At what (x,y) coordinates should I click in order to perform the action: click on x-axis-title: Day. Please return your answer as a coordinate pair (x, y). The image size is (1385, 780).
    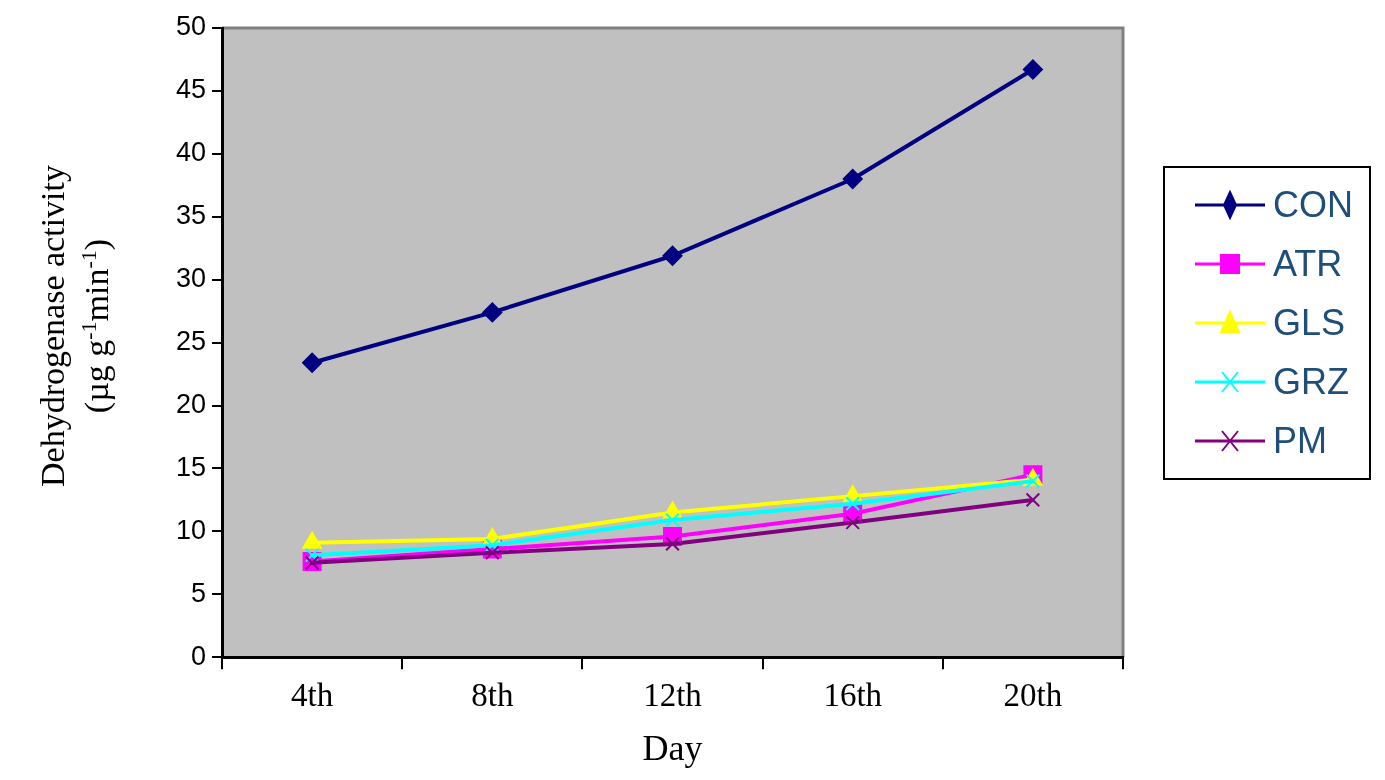
    Looking at the image, I should click on (672, 747).